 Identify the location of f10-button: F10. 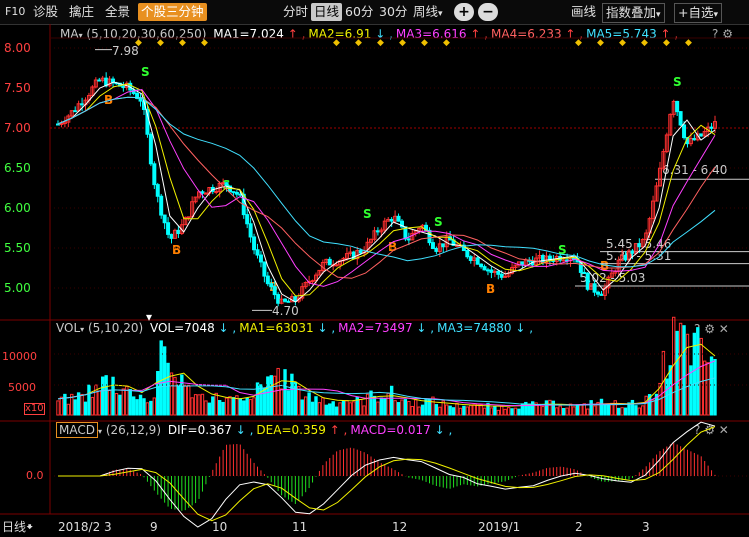
(15, 11).